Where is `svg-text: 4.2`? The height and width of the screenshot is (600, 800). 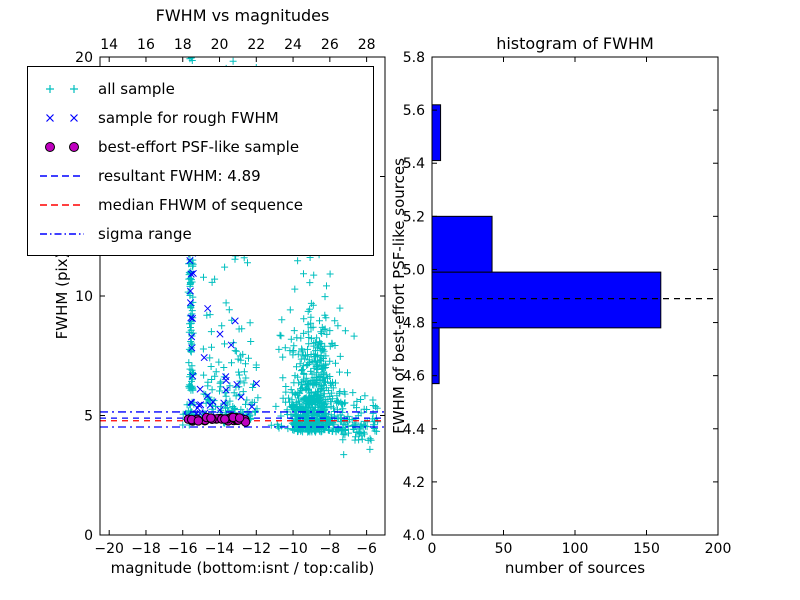 svg-text: 4.2 is located at coordinates (414, 483).